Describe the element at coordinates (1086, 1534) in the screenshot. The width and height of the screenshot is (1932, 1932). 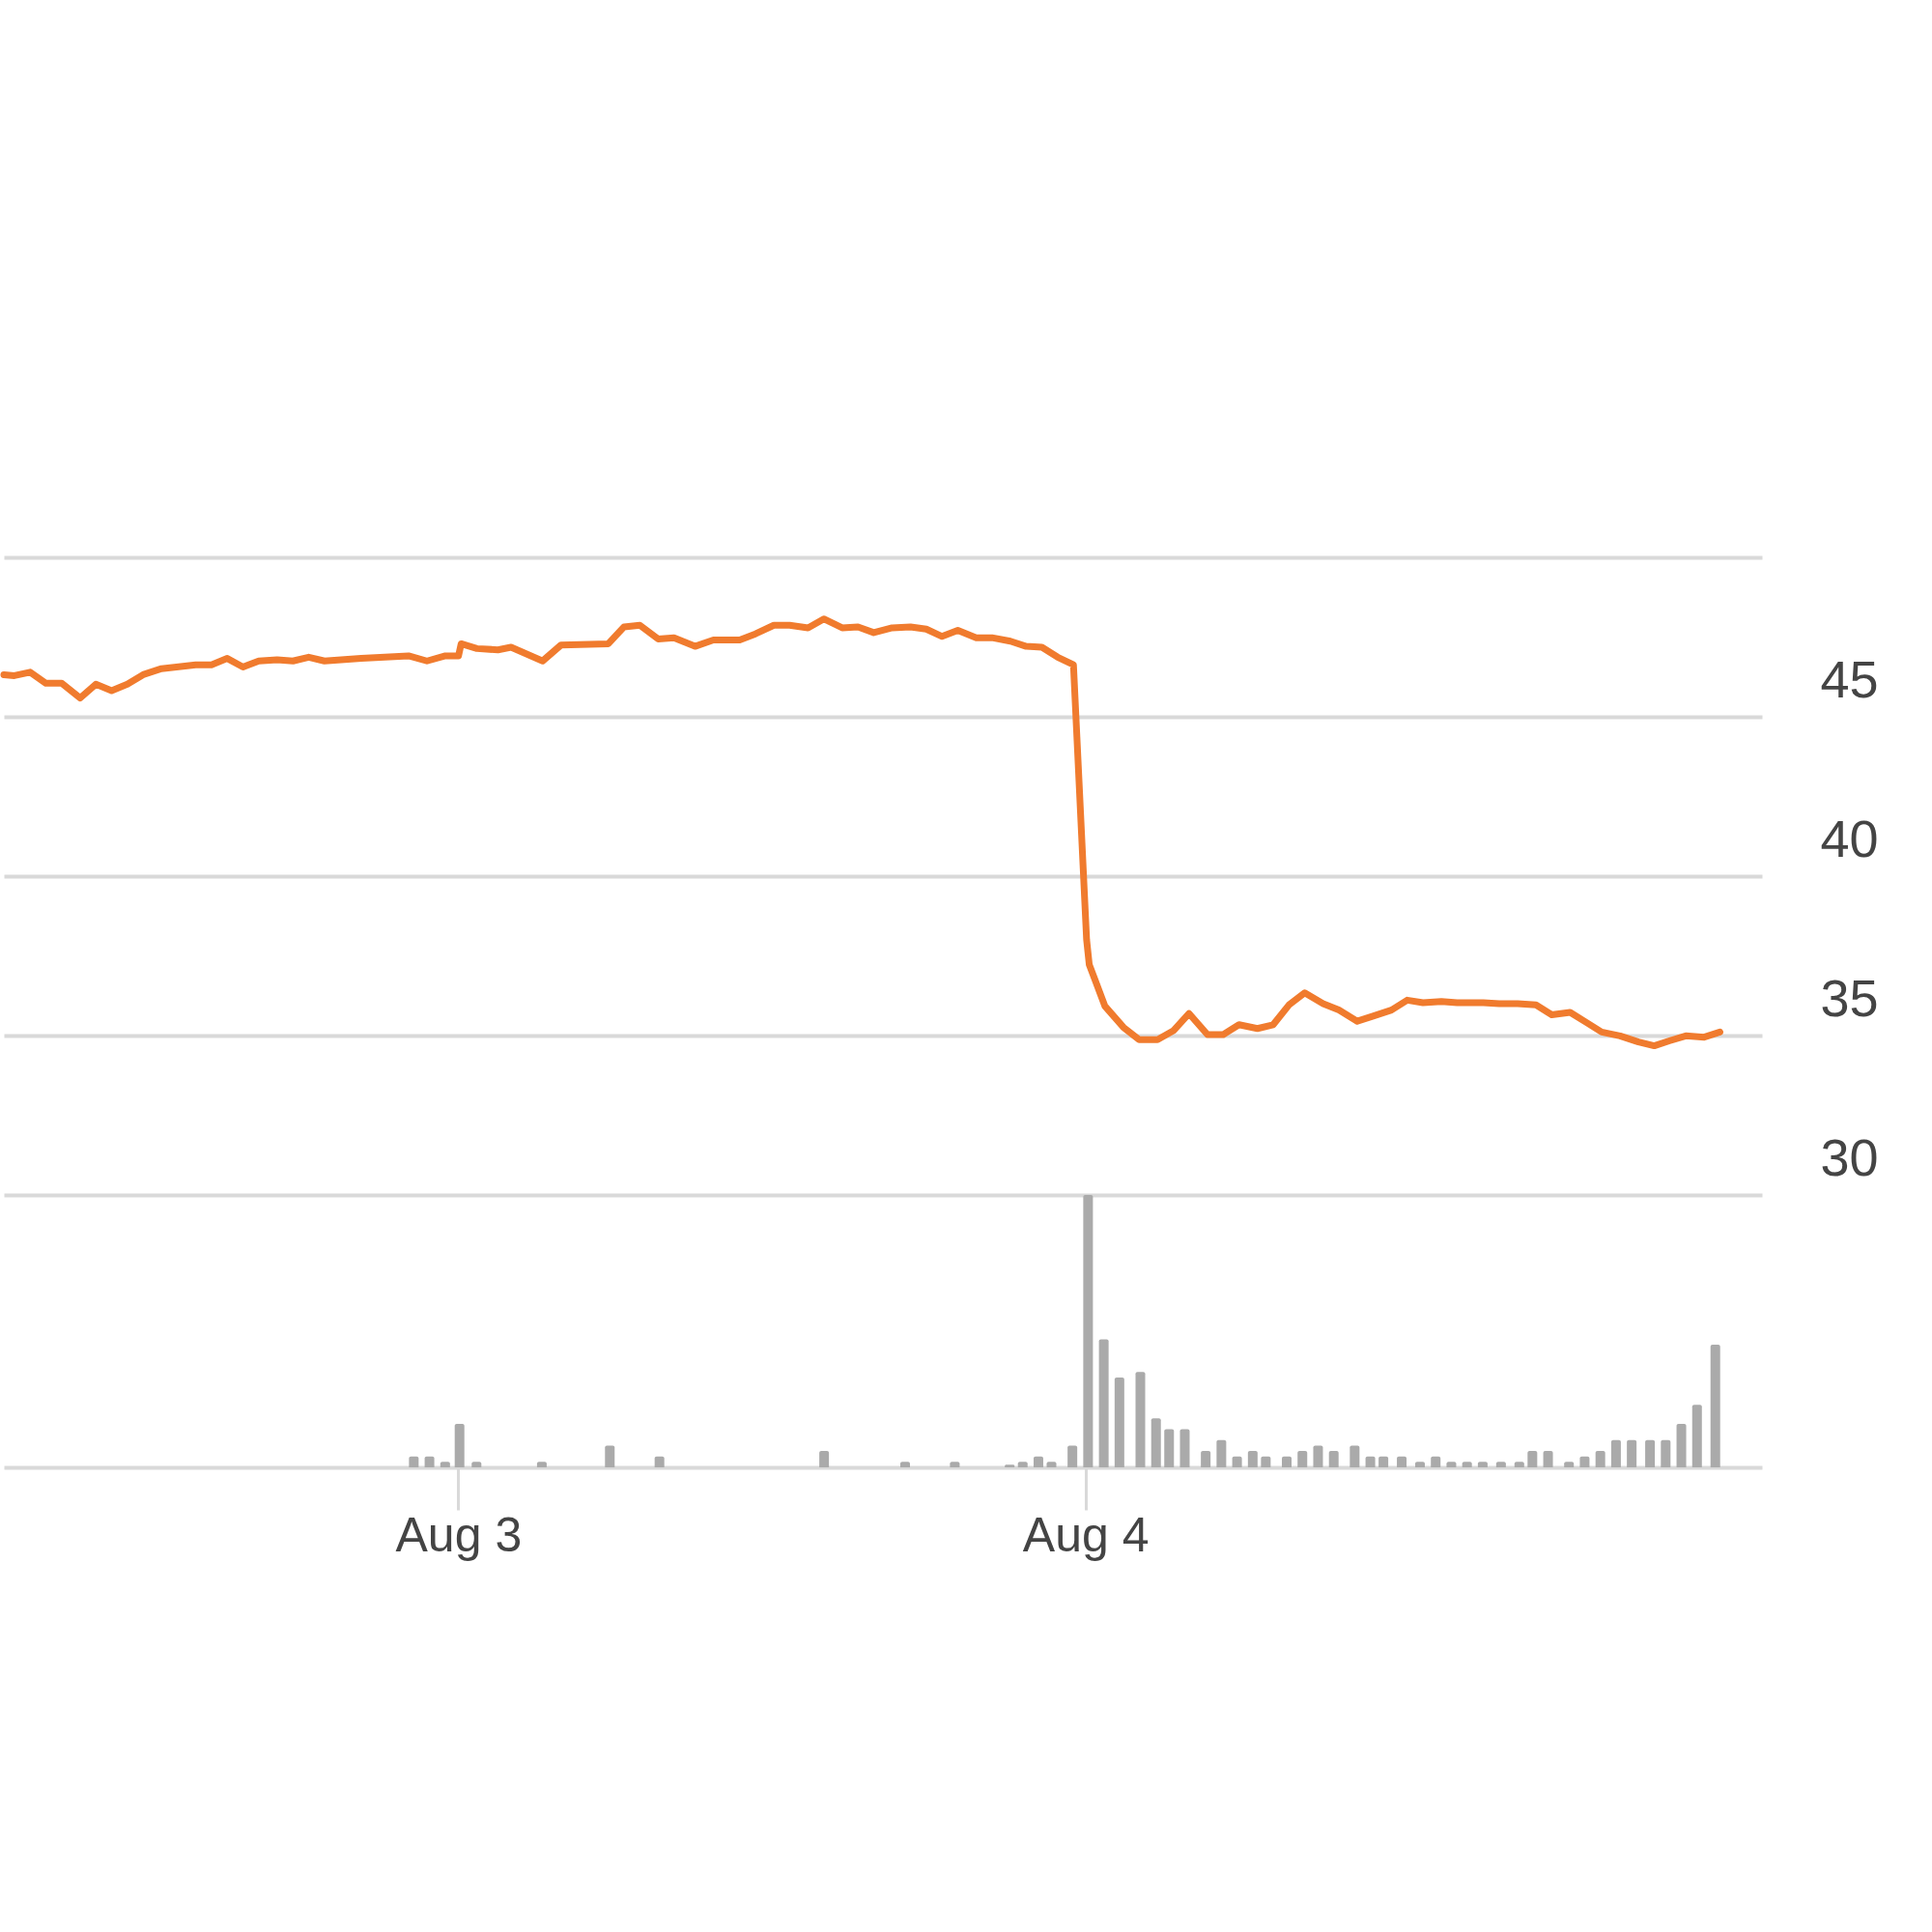
I see `x-tick-label: Aug 4` at that location.